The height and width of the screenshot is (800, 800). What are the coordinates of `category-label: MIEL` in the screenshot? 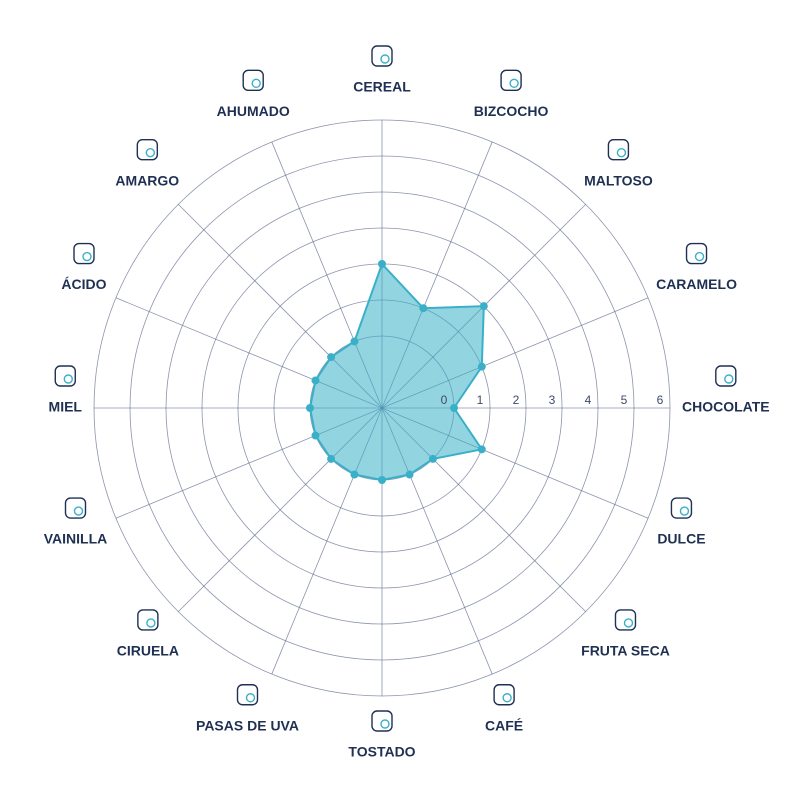 It's located at (66, 407).